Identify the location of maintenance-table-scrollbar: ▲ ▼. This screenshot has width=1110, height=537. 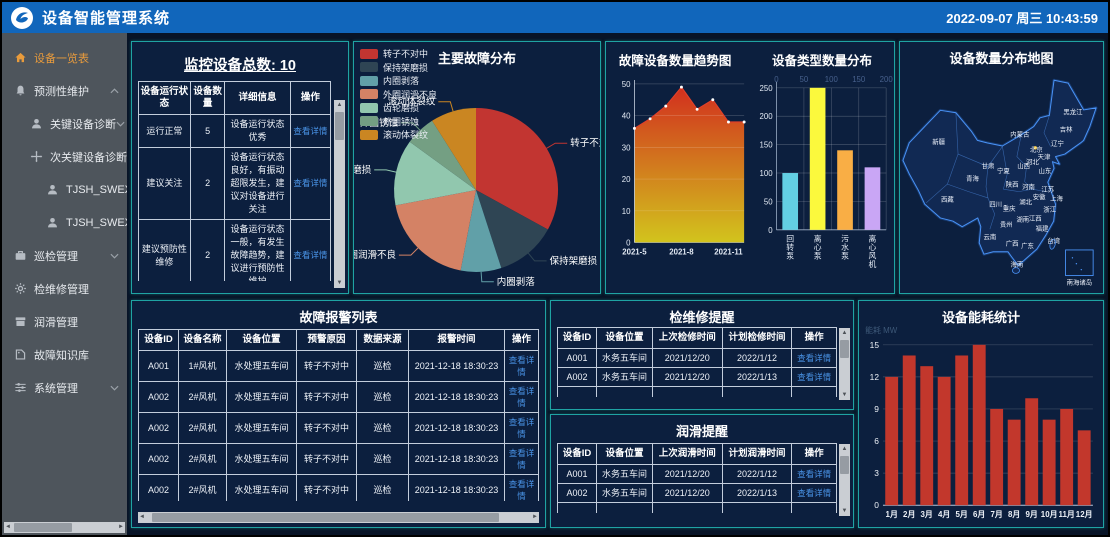
(844, 364).